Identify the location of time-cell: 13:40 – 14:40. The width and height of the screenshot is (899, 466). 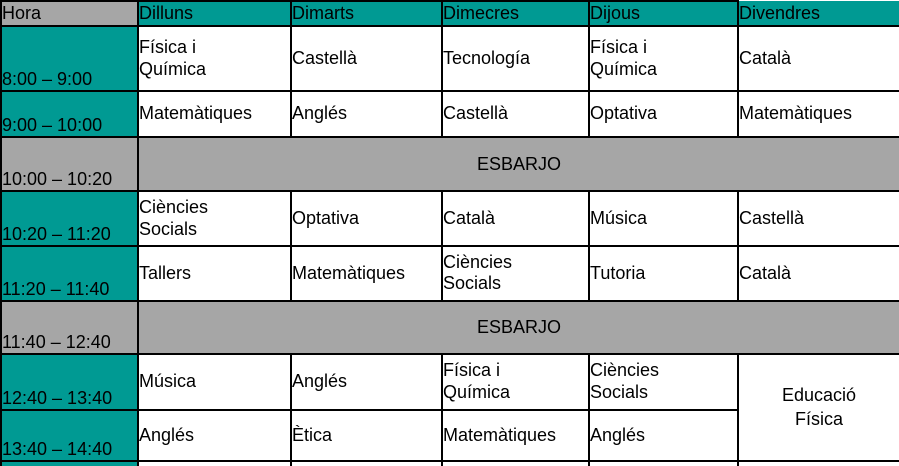
(69, 435).